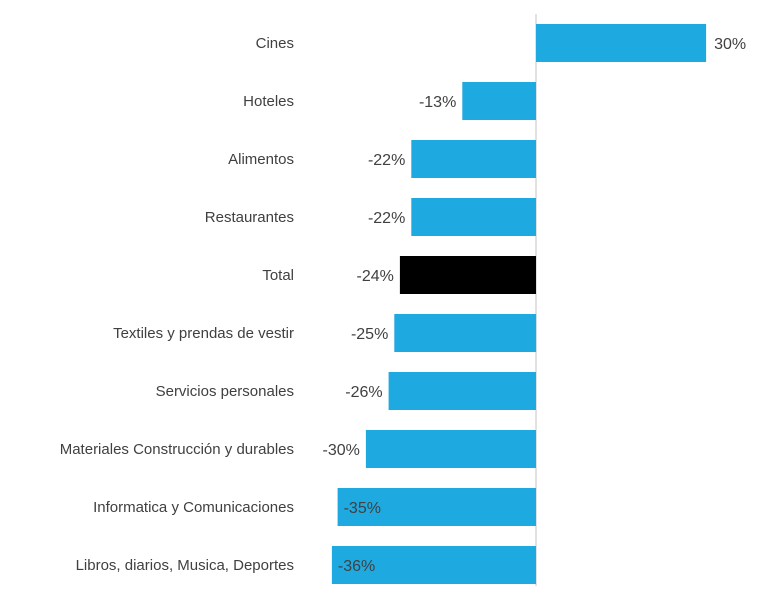 Image resolution: width=773 pixels, height=605 pixels. What do you see at coordinates (249, 217) in the screenshot?
I see `category-label: Restaurantes` at bounding box center [249, 217].